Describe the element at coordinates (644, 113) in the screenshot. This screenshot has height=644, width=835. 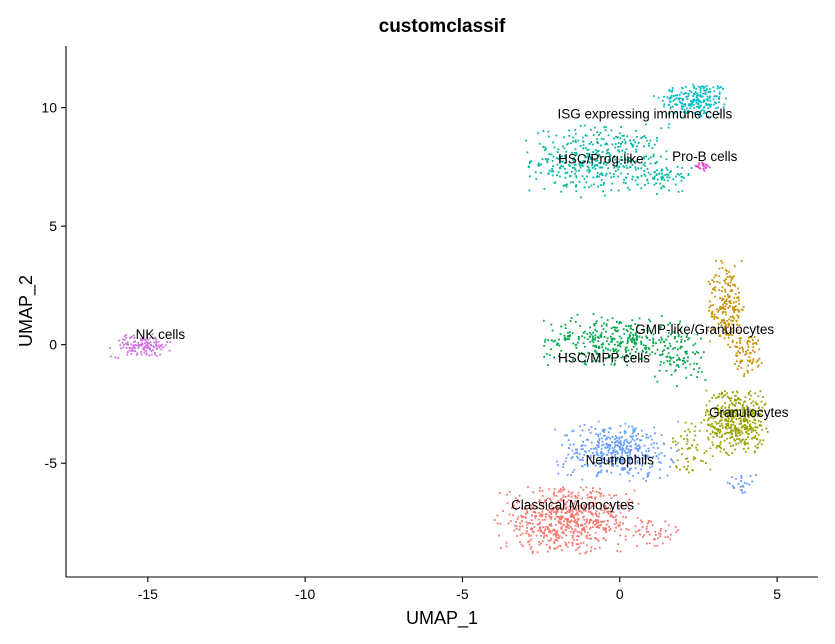
I see `cluster-label: ISG expressing immune cells` at that location.